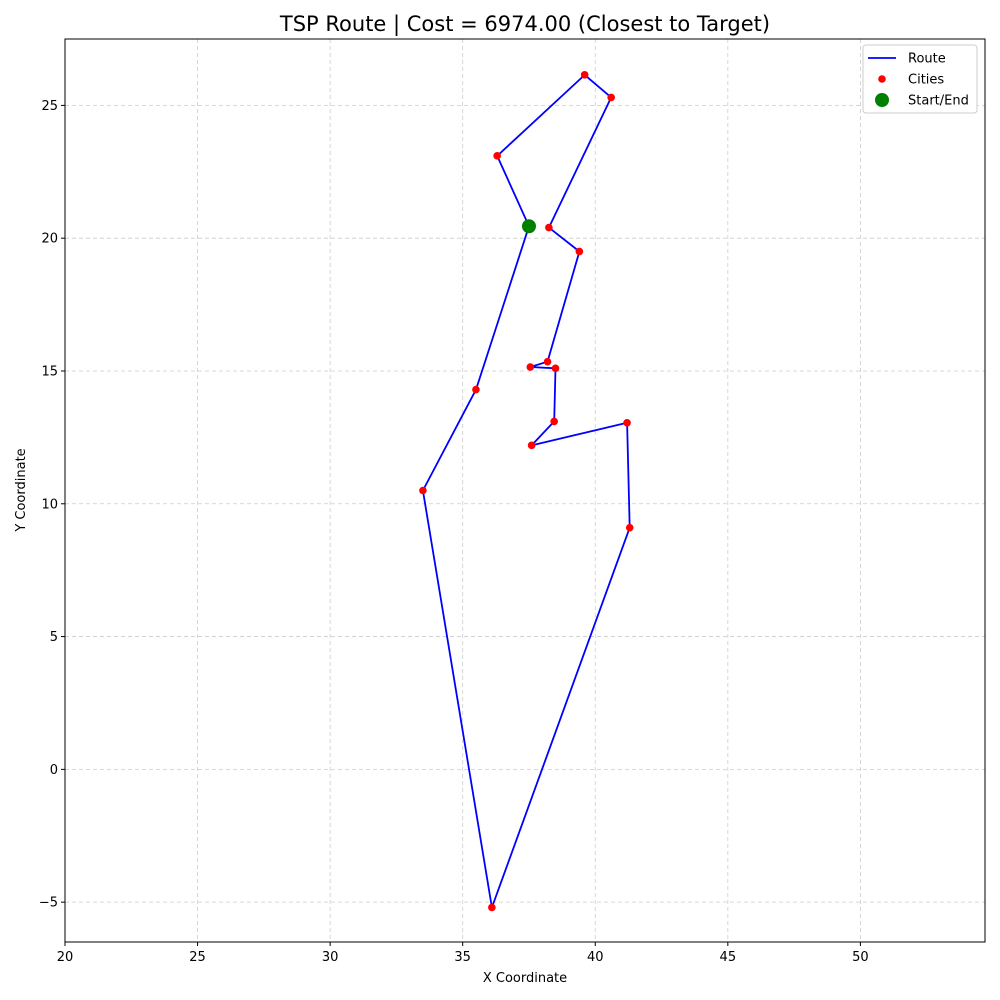 The image size is (1000, 1000). I want to click on x-tick-label: 20, so click(65, 957).